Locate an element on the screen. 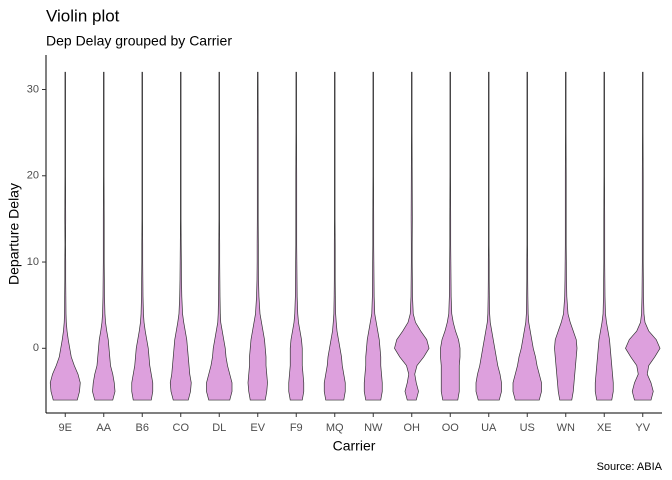  x-tick-label: AA is located at coordinates (103, 428).